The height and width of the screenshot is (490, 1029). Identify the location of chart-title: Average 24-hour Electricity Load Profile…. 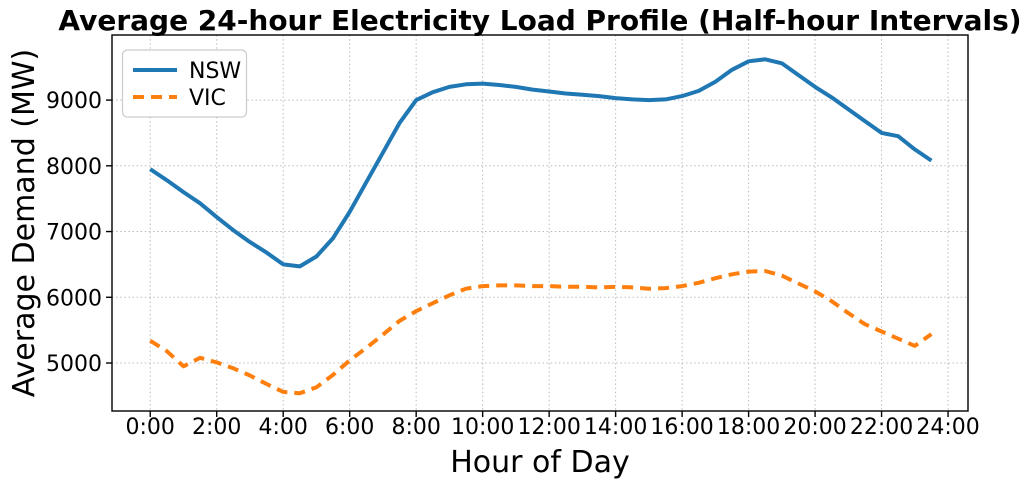
(539, 20).